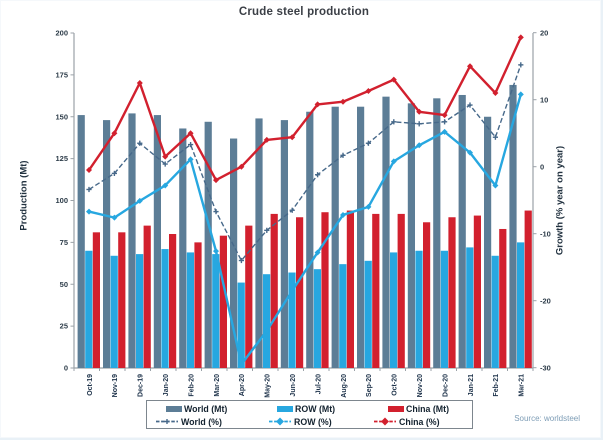  I want to click on legend-label: ROW (Mt), so click(315, 408).